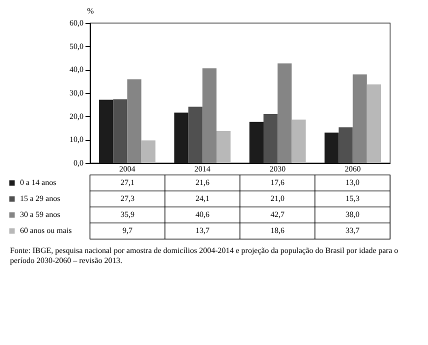  I want to click on y-tick-label: 40,0, so click(77, 69).